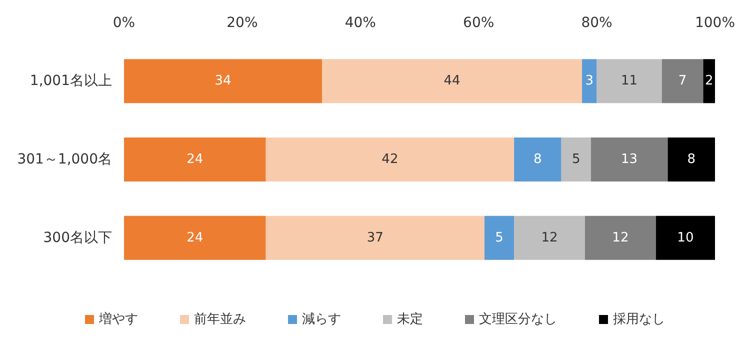 This screenshot has height=339, width=750. Describe the element at coordinates (715, 23) in the screenshot. I see `x-tick-label: 100%` at that location.